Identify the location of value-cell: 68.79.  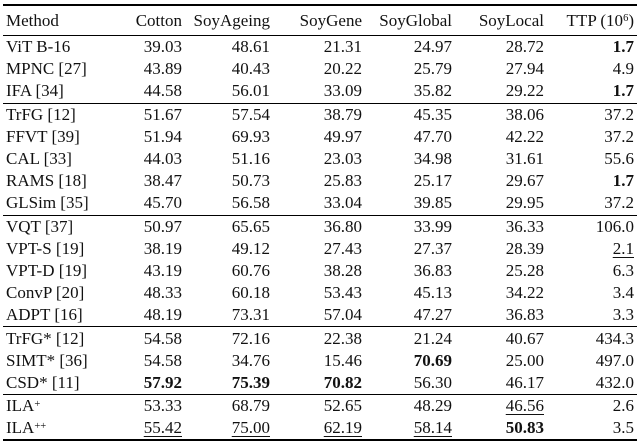
(229, 406).